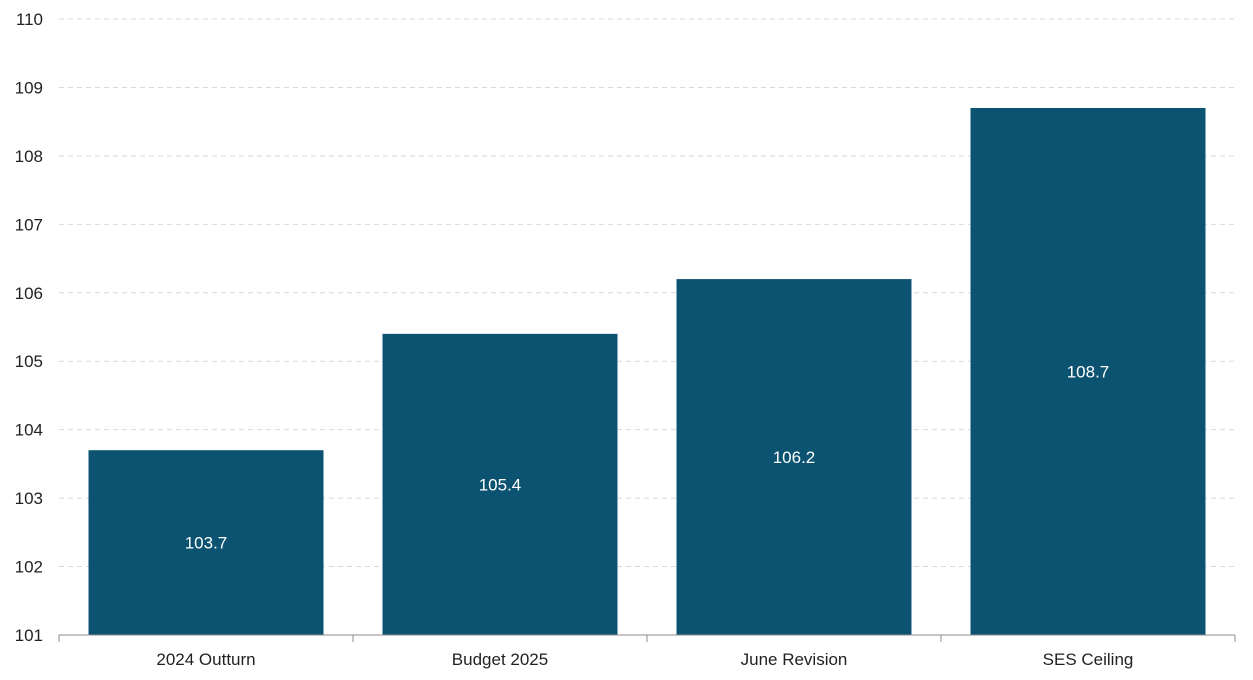 The height and width of the screenshot is (680, 1253). What do you see at coordinates (29, 567) in the screenshot?
I see `y-tick-label: 102` at bounding box center [29, 567].